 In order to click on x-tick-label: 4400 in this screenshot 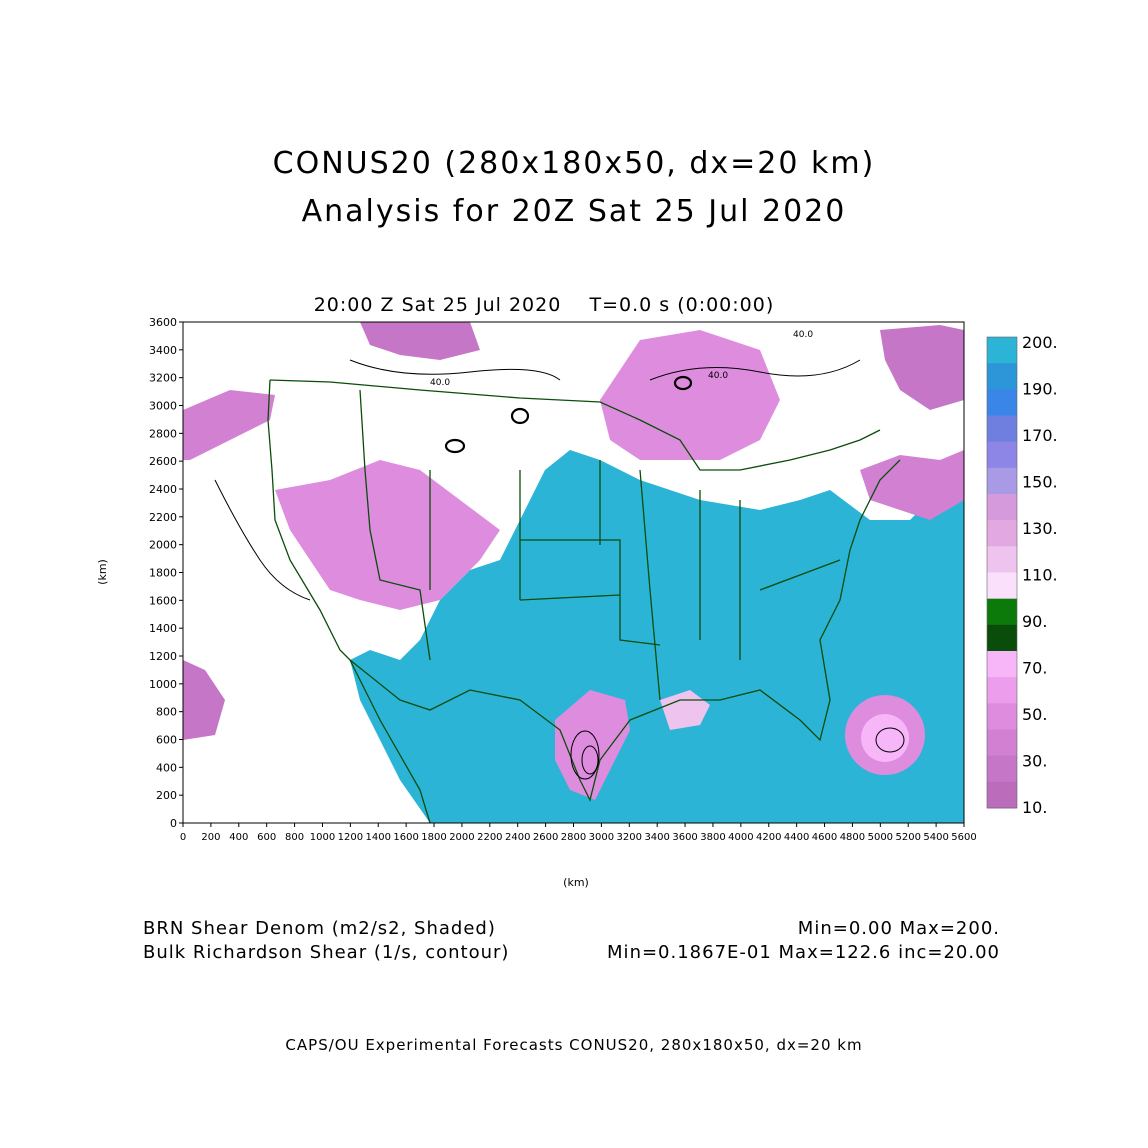, I will do `click(796, 837)`.